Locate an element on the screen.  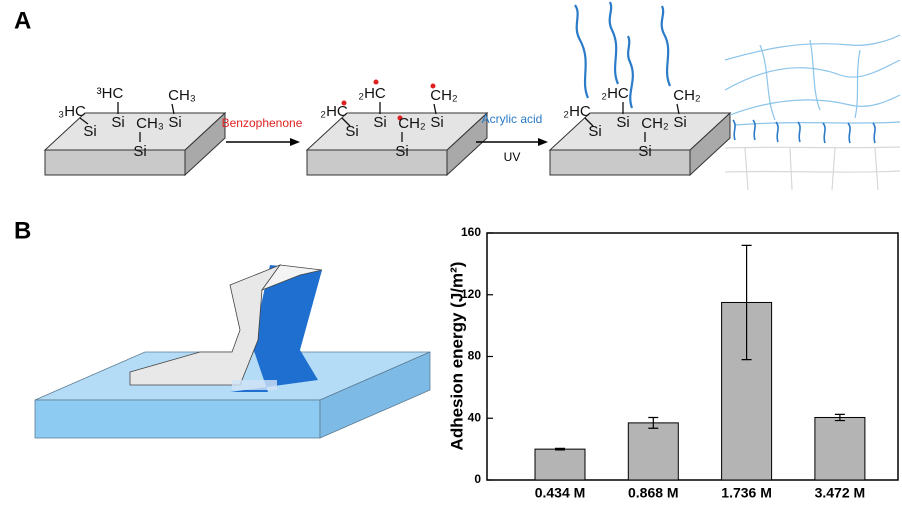
atom-label: ₃HC is located at coordinates (72, 111).